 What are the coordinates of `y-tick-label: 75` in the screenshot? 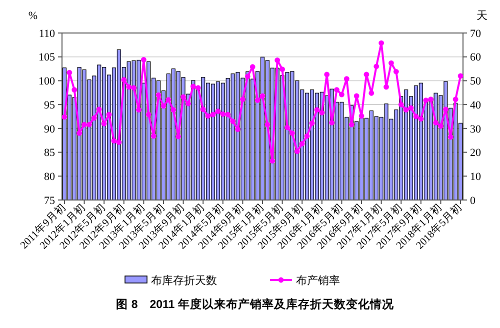 It's located at (50, 200).